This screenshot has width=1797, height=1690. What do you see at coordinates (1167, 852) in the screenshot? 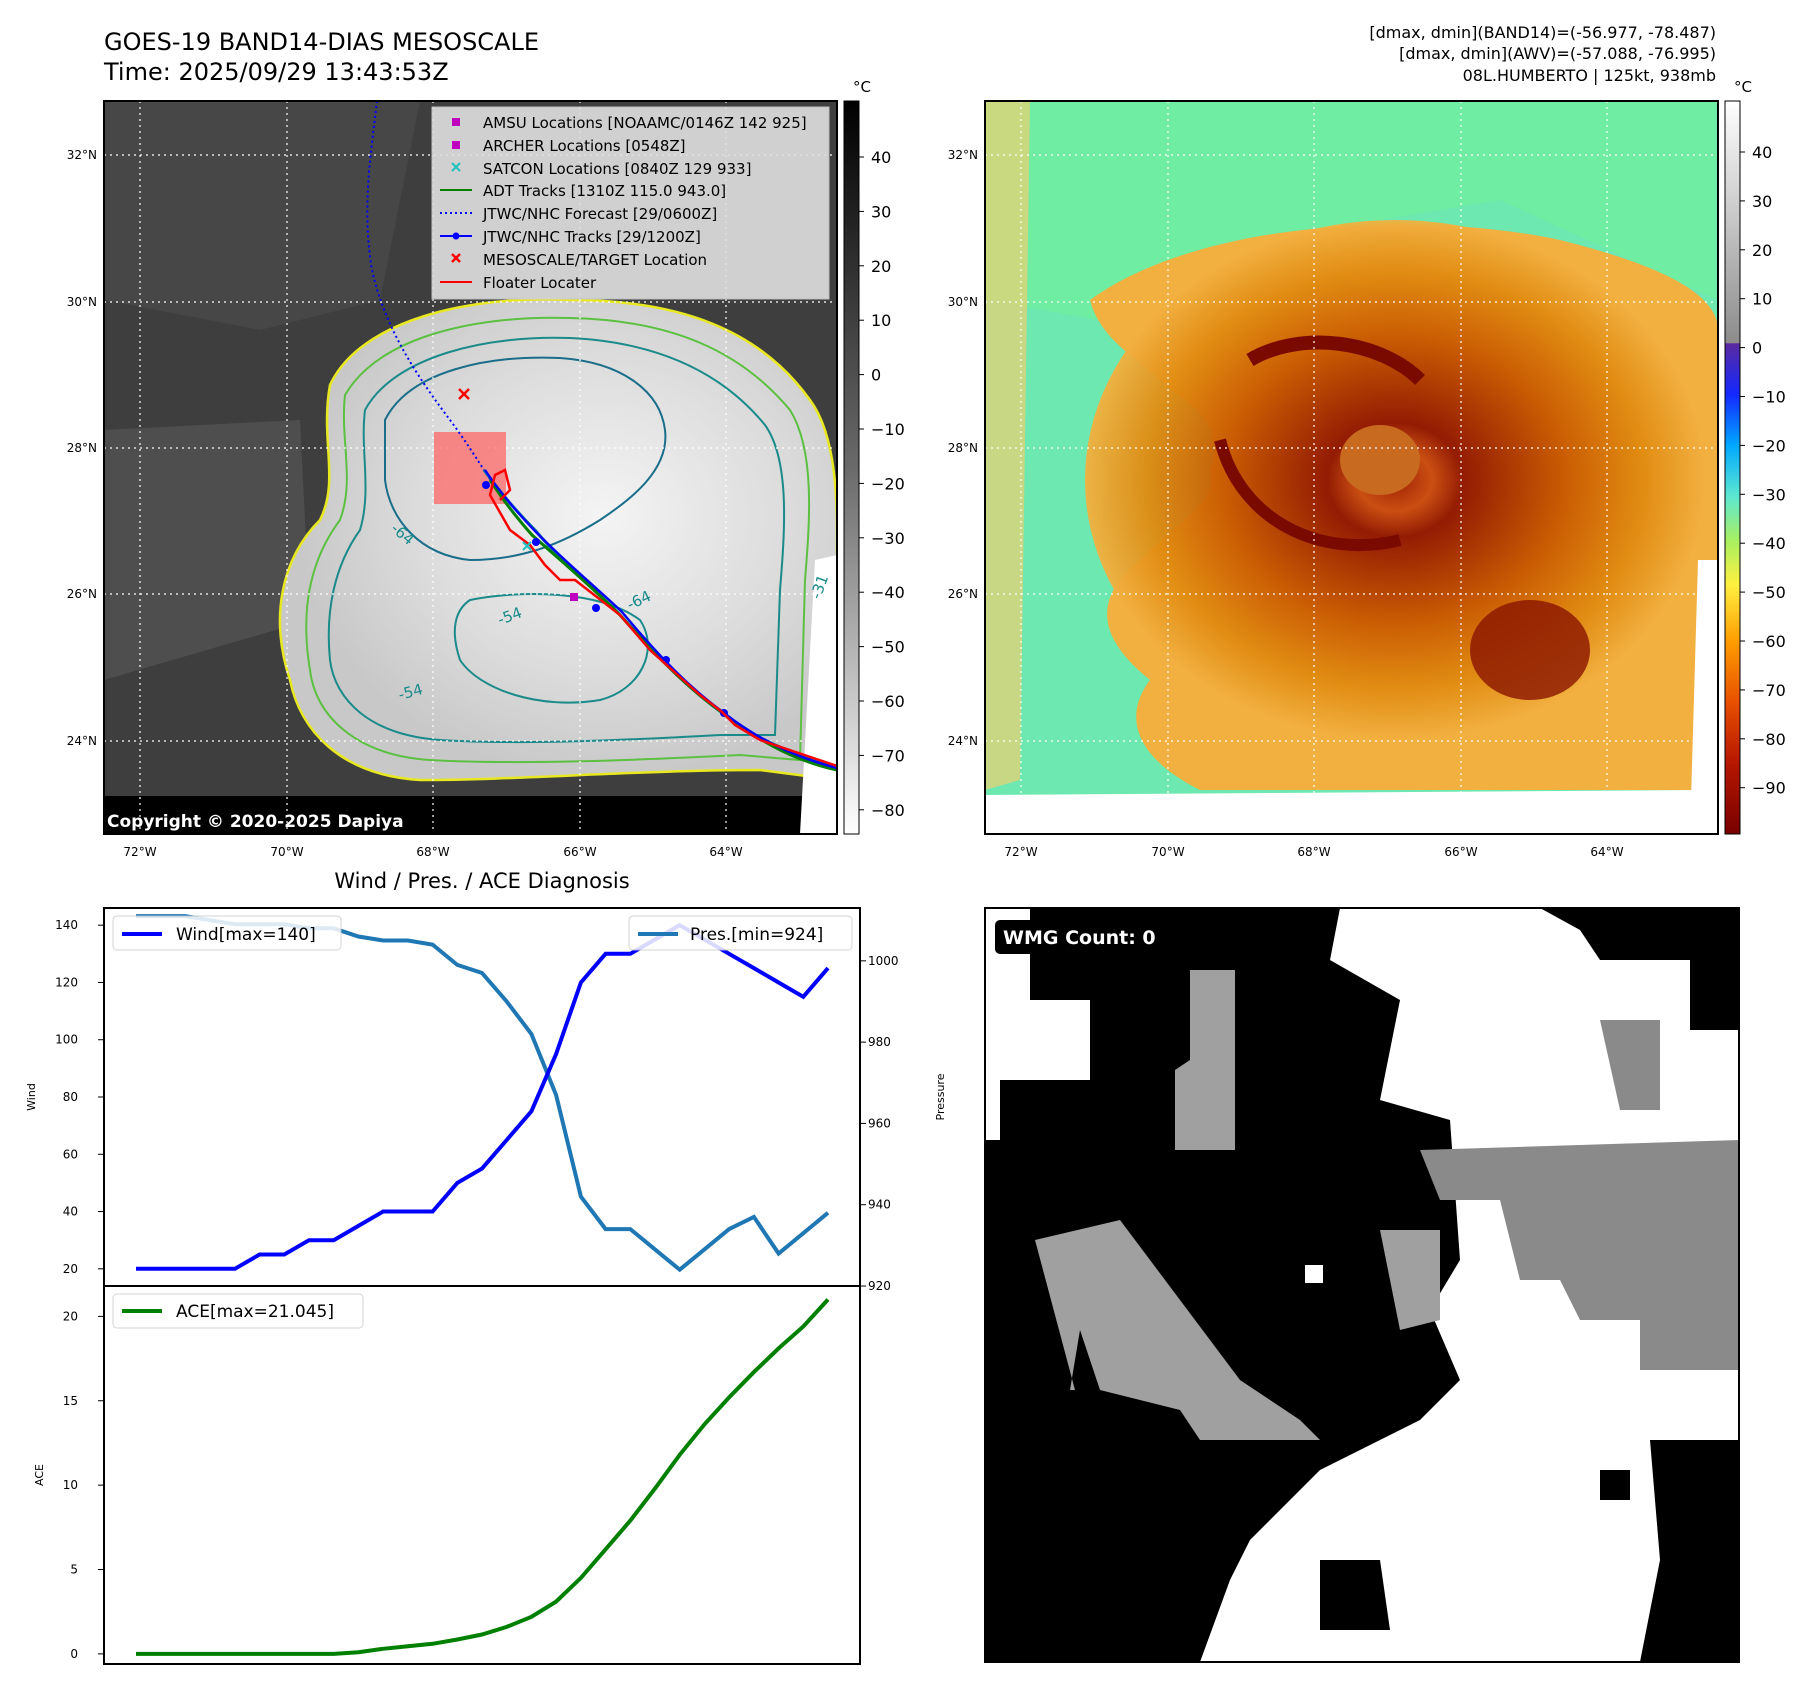
I see `lon-label: 70°W` at bounding box center [1167, 852].